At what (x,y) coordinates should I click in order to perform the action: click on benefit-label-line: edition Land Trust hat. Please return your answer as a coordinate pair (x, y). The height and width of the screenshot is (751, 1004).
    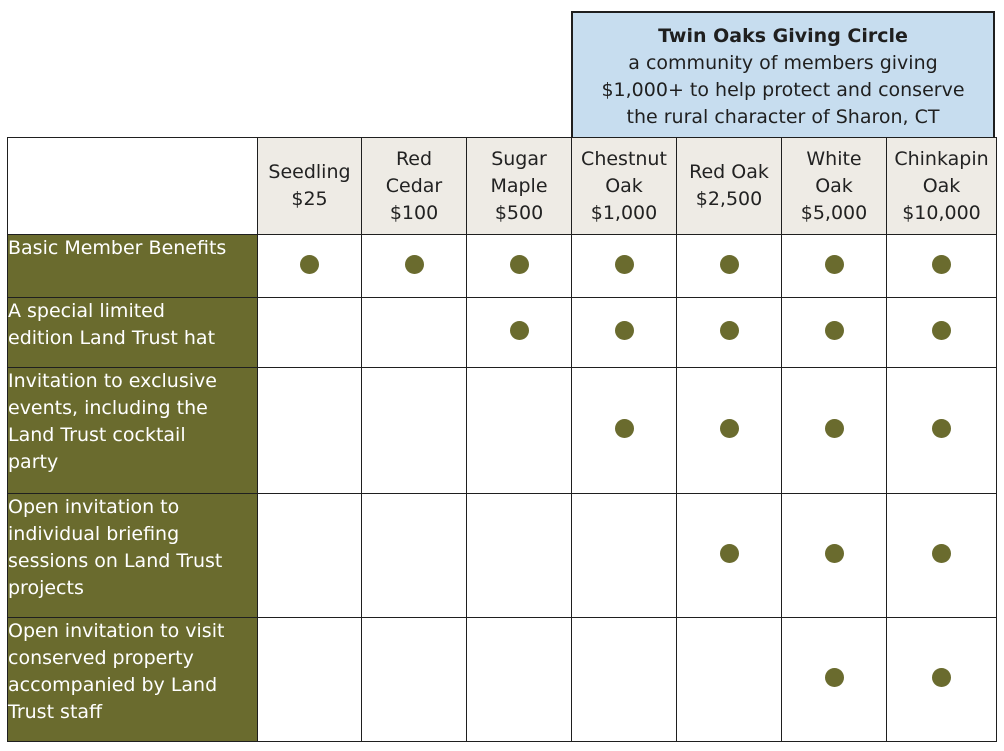
    Looking at the image, I should click on (112, 338).